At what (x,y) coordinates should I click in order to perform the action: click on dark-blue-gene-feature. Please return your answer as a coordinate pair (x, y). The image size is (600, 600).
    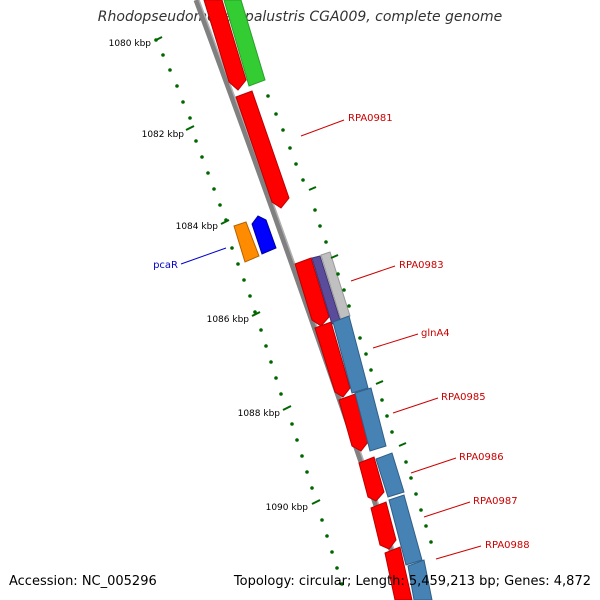
    Looking at the image, I should click on (264, 235).